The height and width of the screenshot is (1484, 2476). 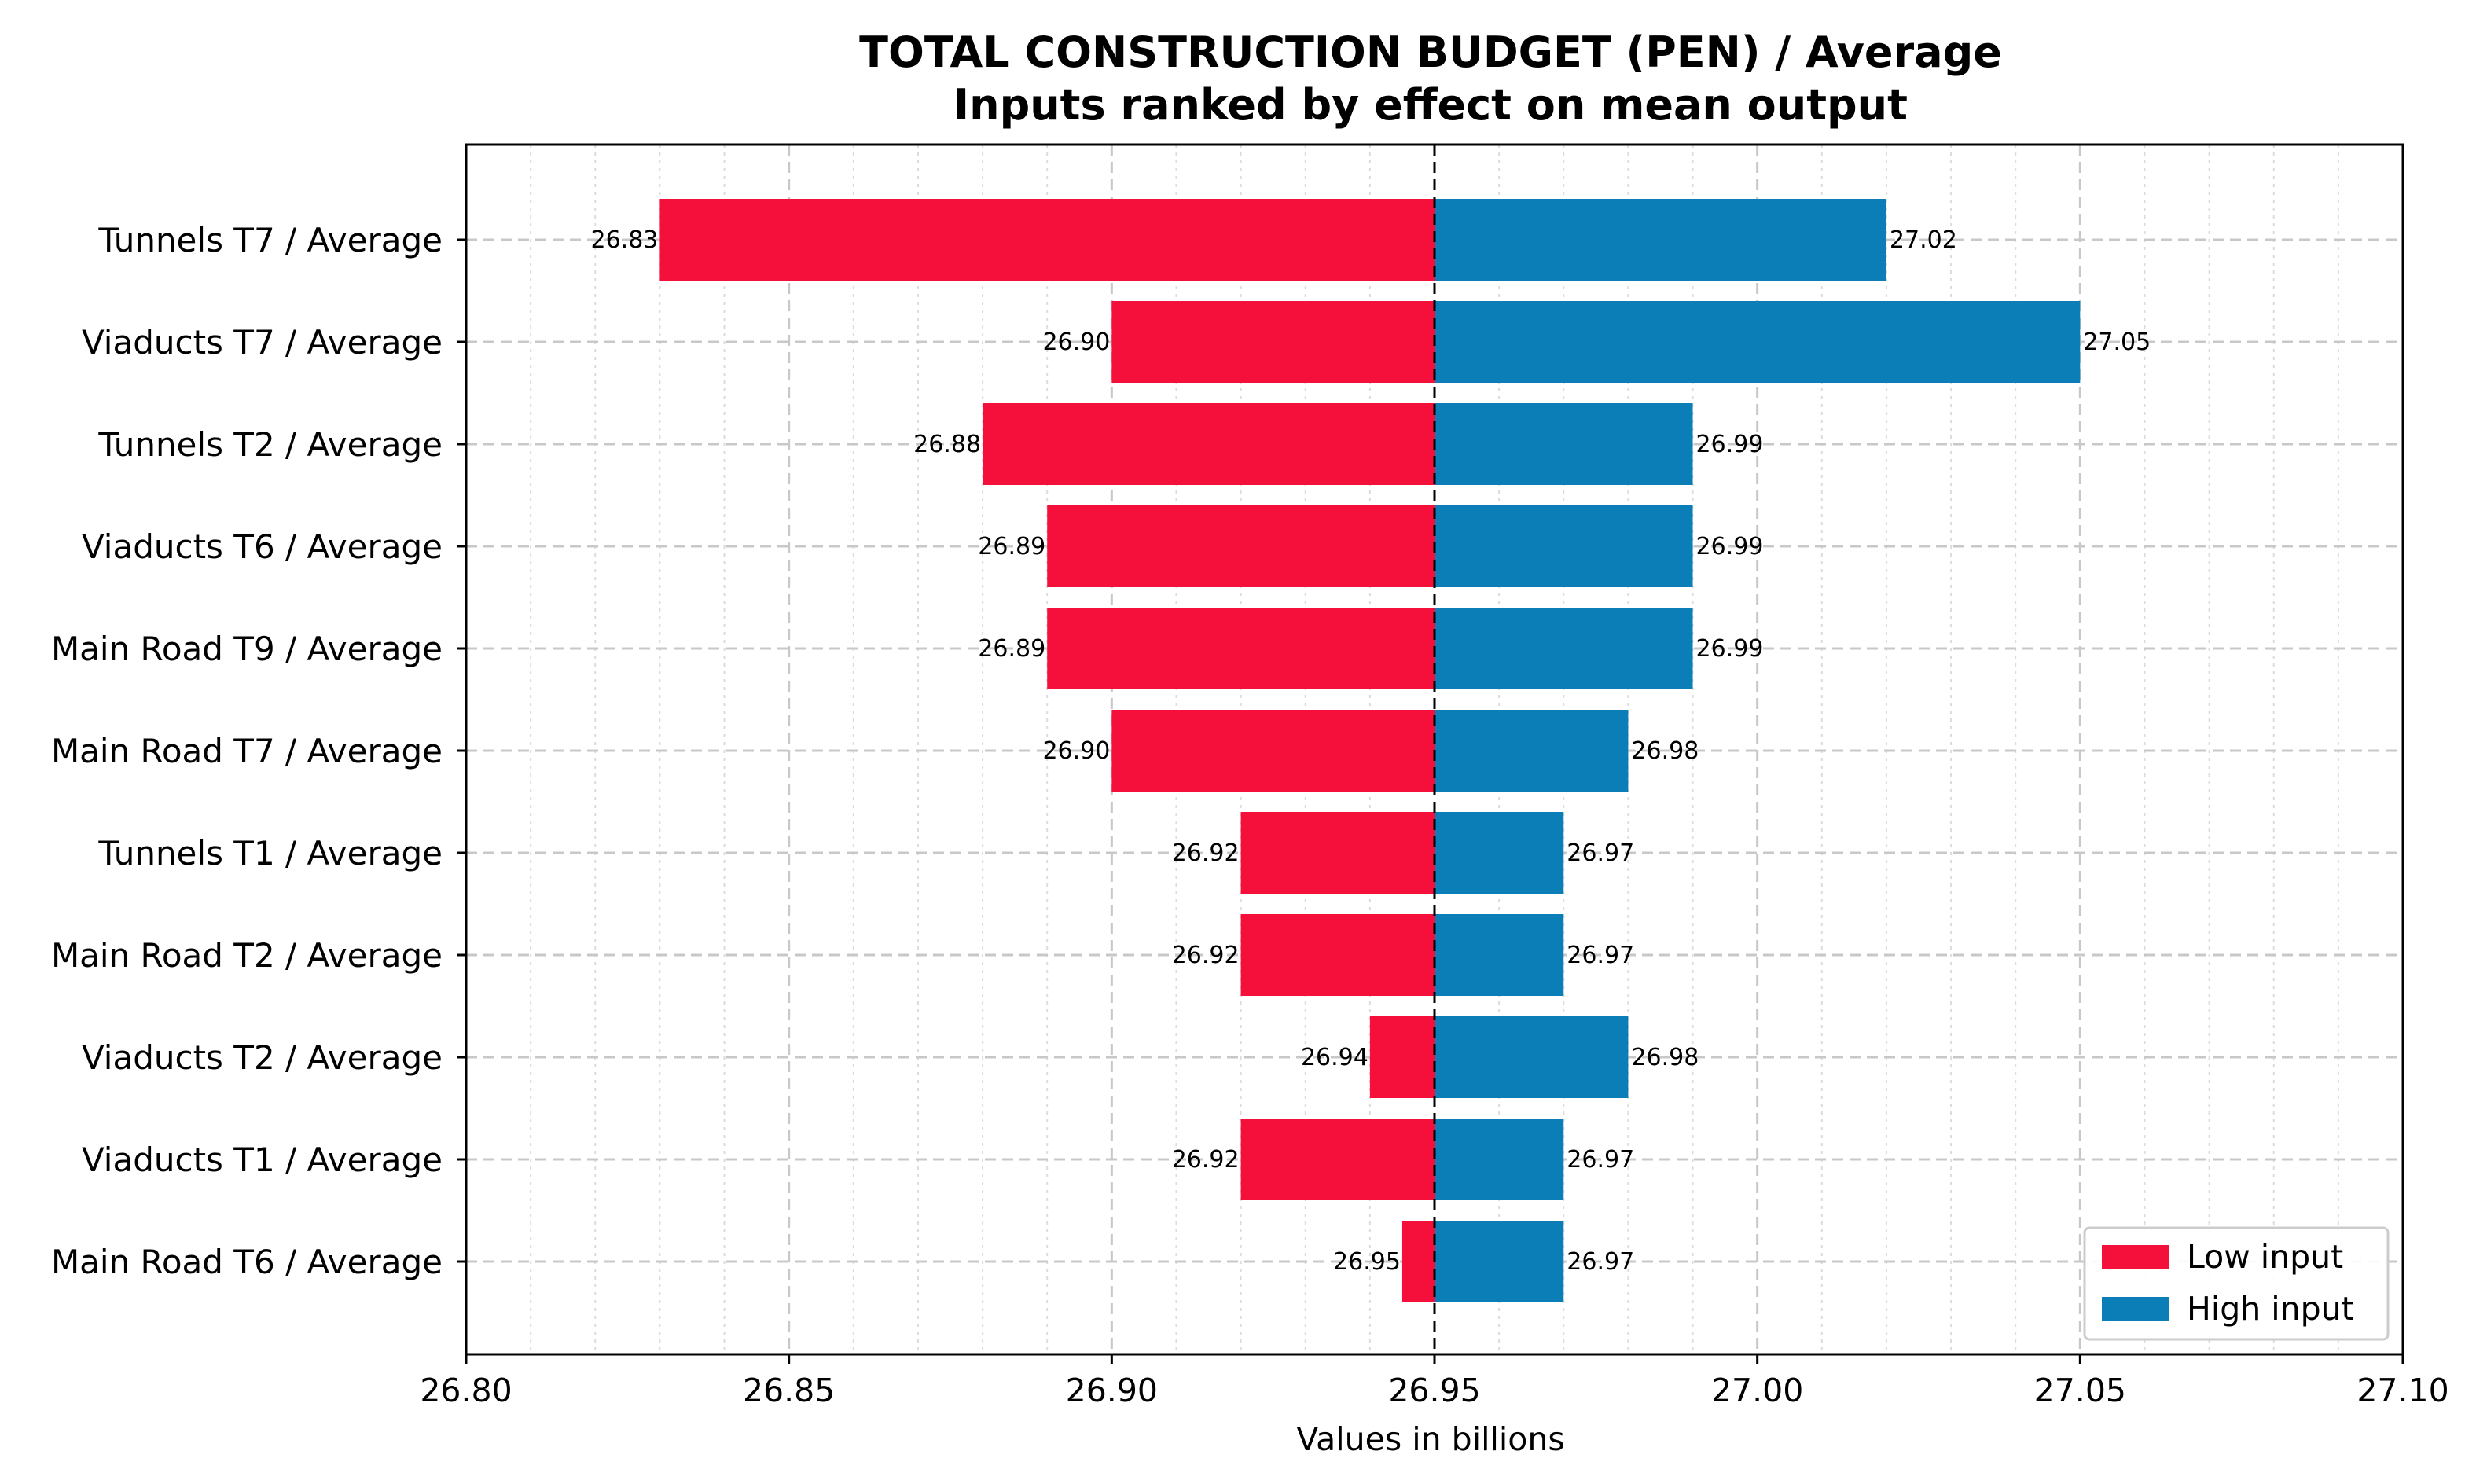 I want to click on data-label-high: 27.02, so click(x=1924, y=240).